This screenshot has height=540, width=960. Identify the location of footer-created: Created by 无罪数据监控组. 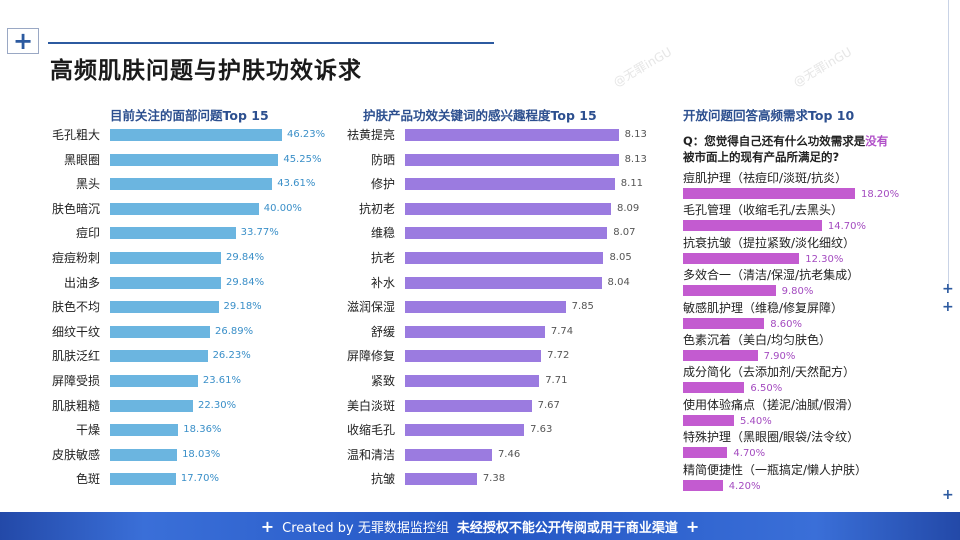
(365, 528).